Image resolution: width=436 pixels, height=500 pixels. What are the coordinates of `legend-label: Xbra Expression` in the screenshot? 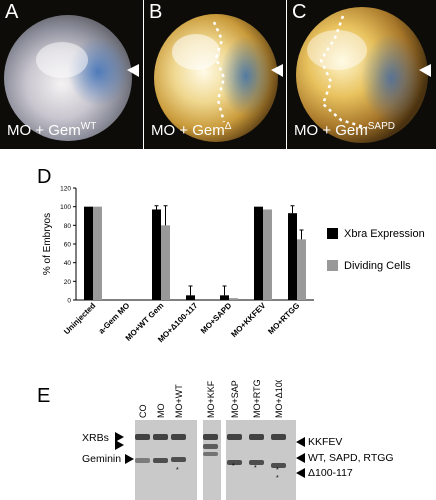 It's located at (384, 234).